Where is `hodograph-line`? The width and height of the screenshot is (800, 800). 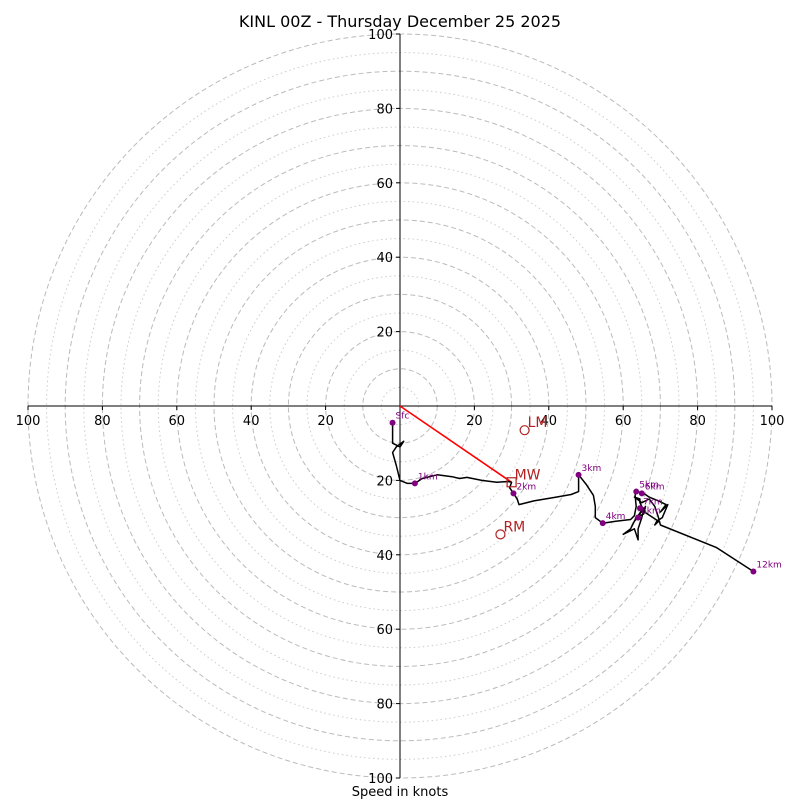 hodograph-line is located at coordinates (572, 498).